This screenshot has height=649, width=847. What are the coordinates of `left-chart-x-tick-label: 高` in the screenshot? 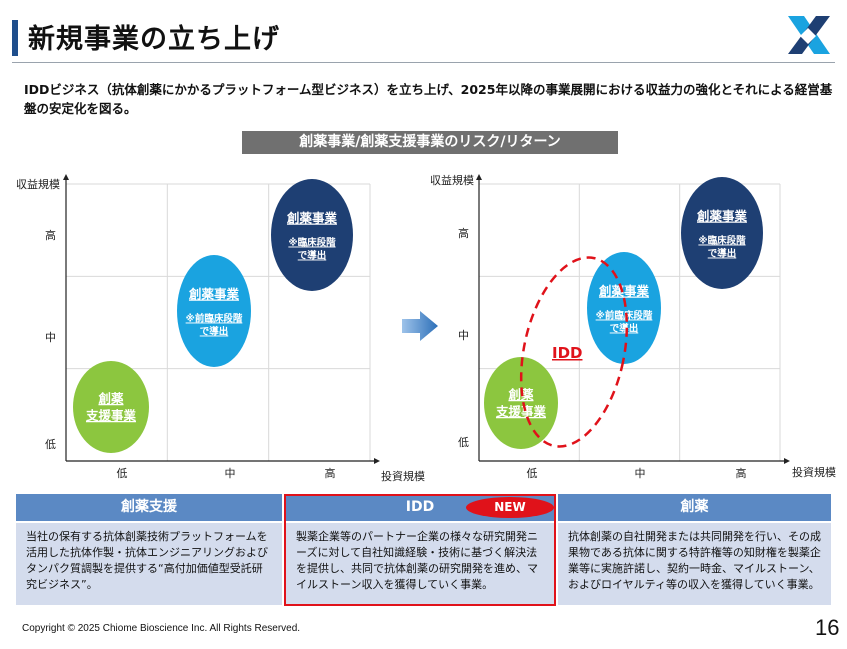 It's located at (330, 473).